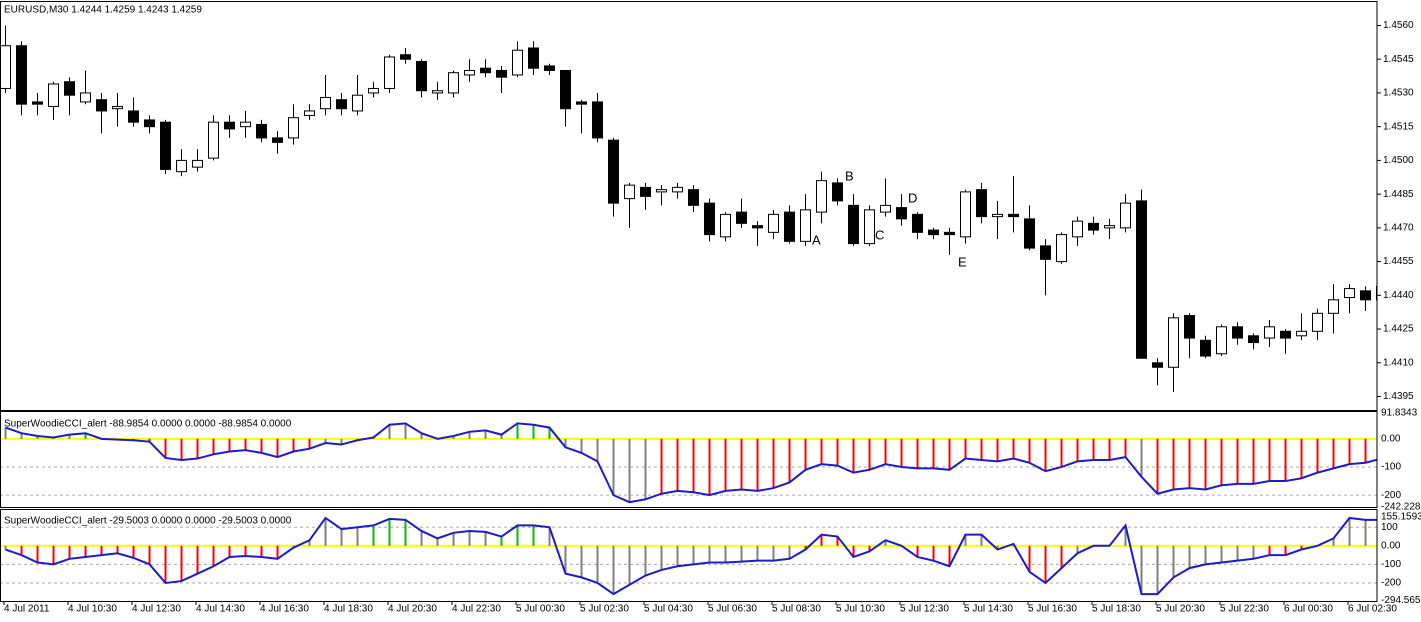 The width and height of the screenshot is (1421, 622). I want to click on x-tick-label: 5 Jul 00:30, so click(540, 609).